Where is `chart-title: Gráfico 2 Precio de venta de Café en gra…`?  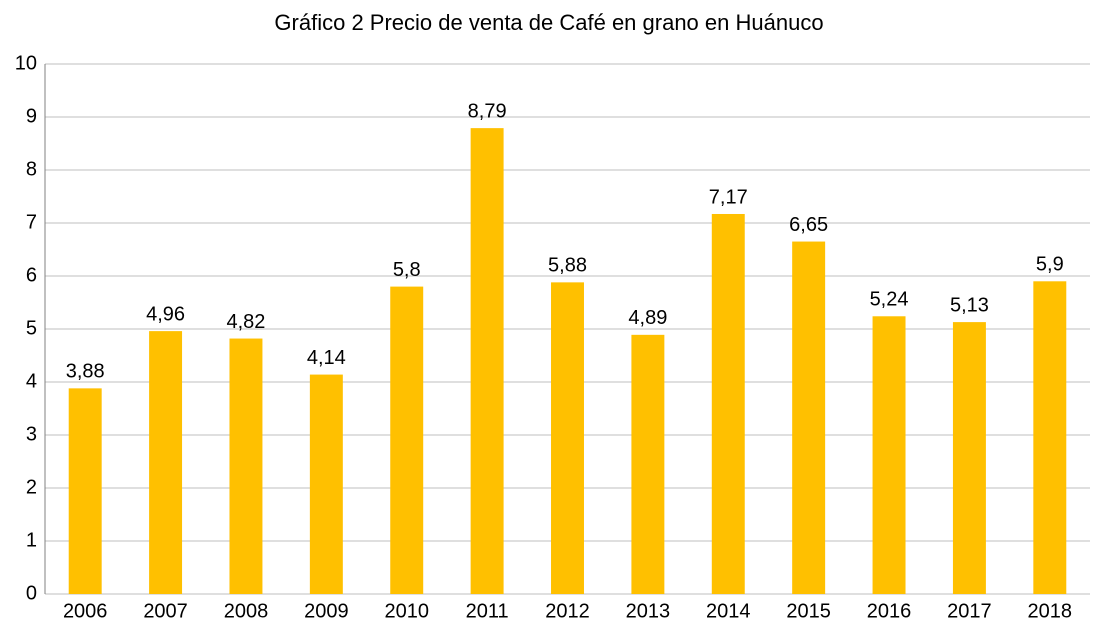
chart-title: Gráfico 2 Precio de venta de Café en gra… is located at coordinates (548, 22).